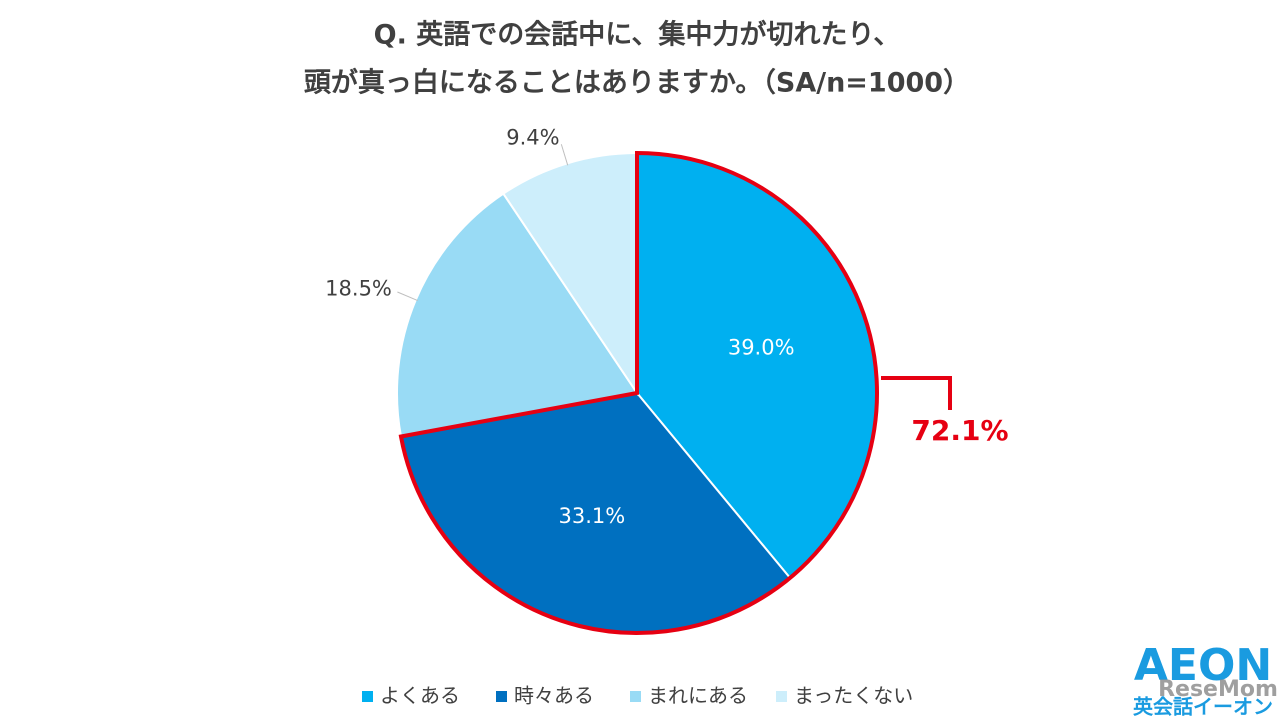 The image size is (1280, 721). What do you see at coordinates (761, 347) in the screenshot?
I see `data-label: 39.0%` at bounding box center [761, 347].